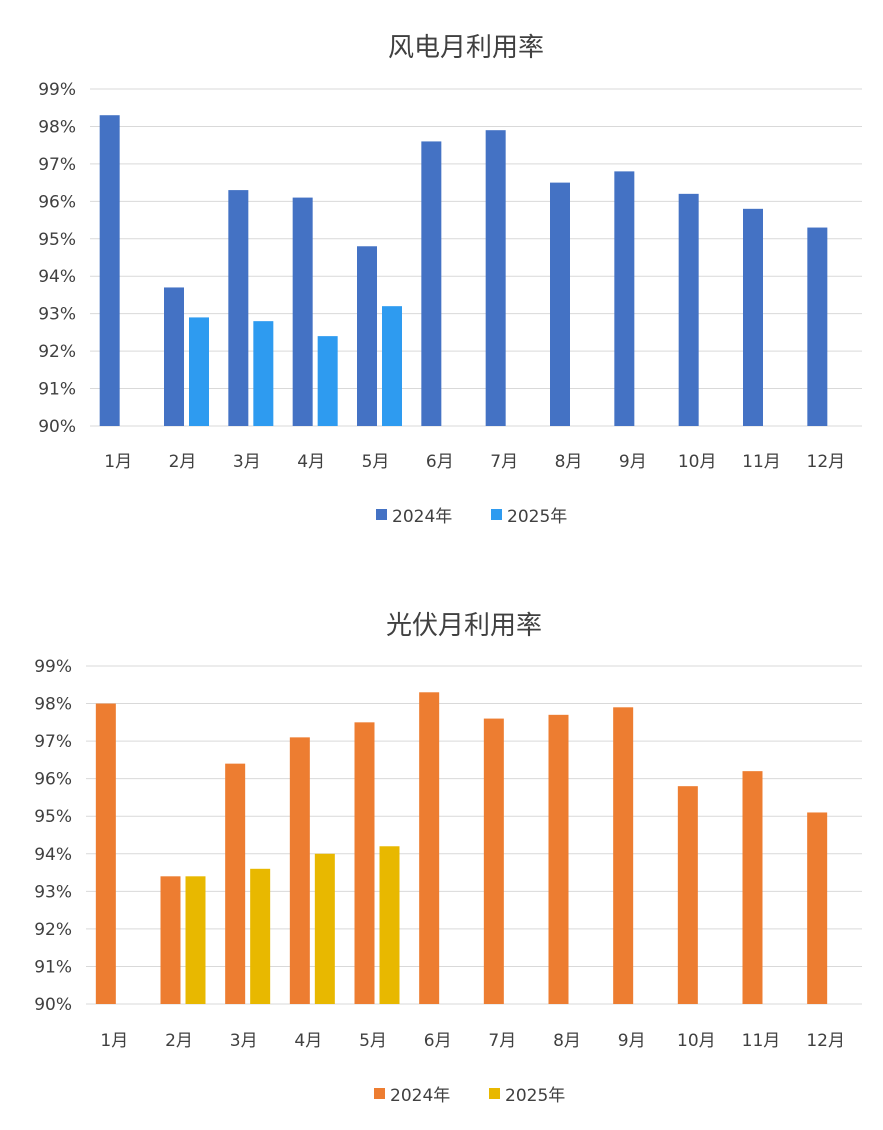 Image resolution: width=883 pixels, height=1130 pixels. Describe the element at coordinates (373, 1041) in the screenshot. I see `solar-x-tick-label: 5月` at that location.